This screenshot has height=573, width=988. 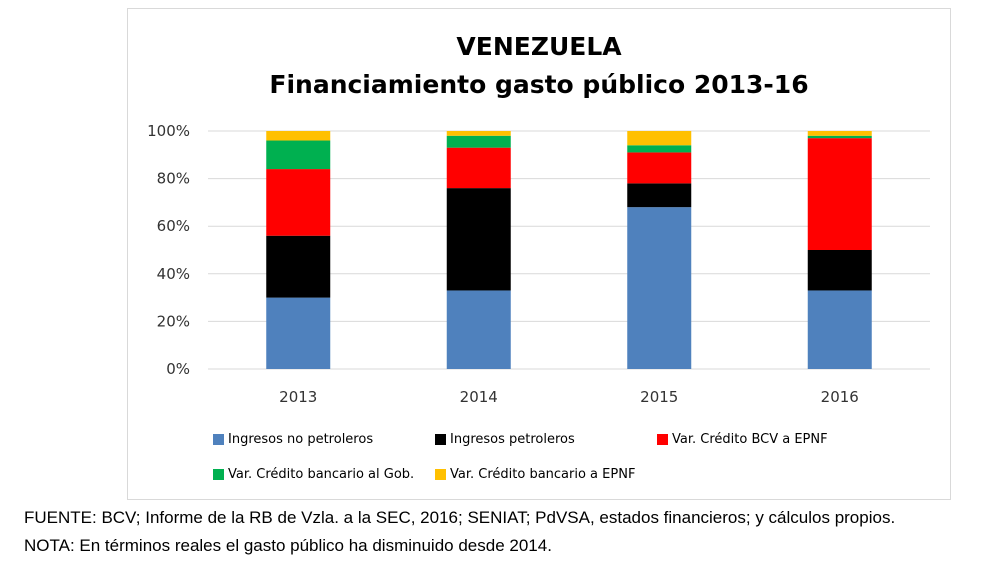 I want to click on y-tick-label: 40%, so click(x=173, y=274).